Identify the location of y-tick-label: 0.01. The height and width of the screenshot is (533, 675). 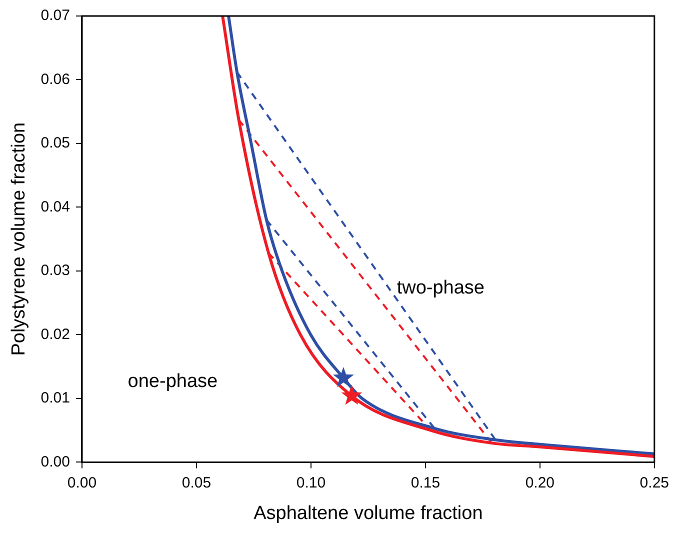
(55, 398).